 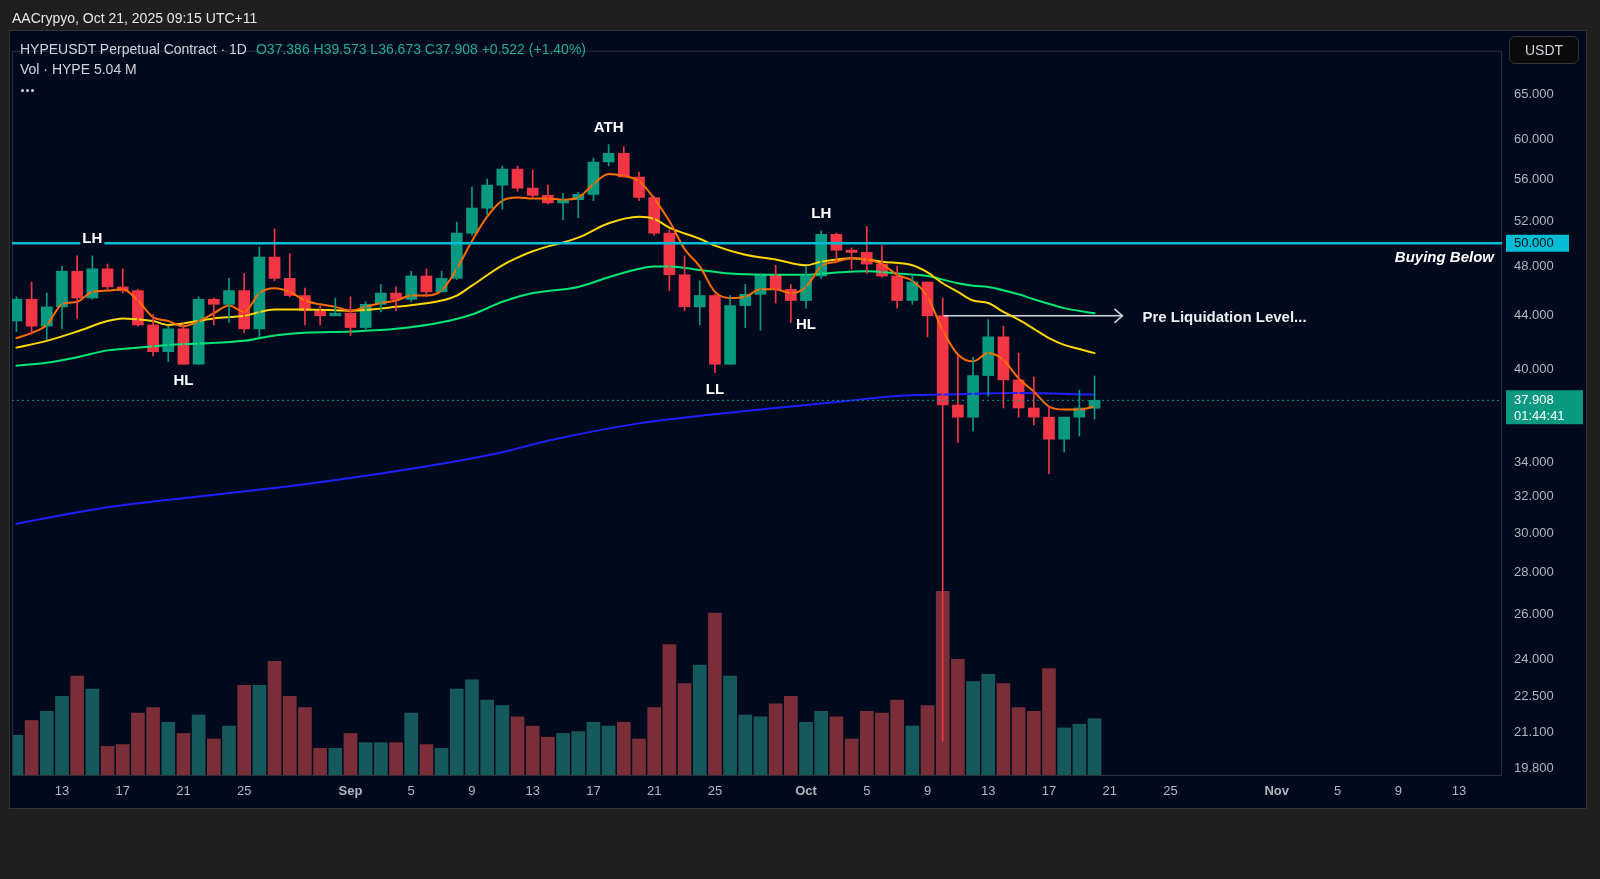 What do you see at coordinates (133, 49) in the screenshot?
I see `chart-title: HYPEUSDT Perpetual Contract · 1D` at bounding box center [133, 49].